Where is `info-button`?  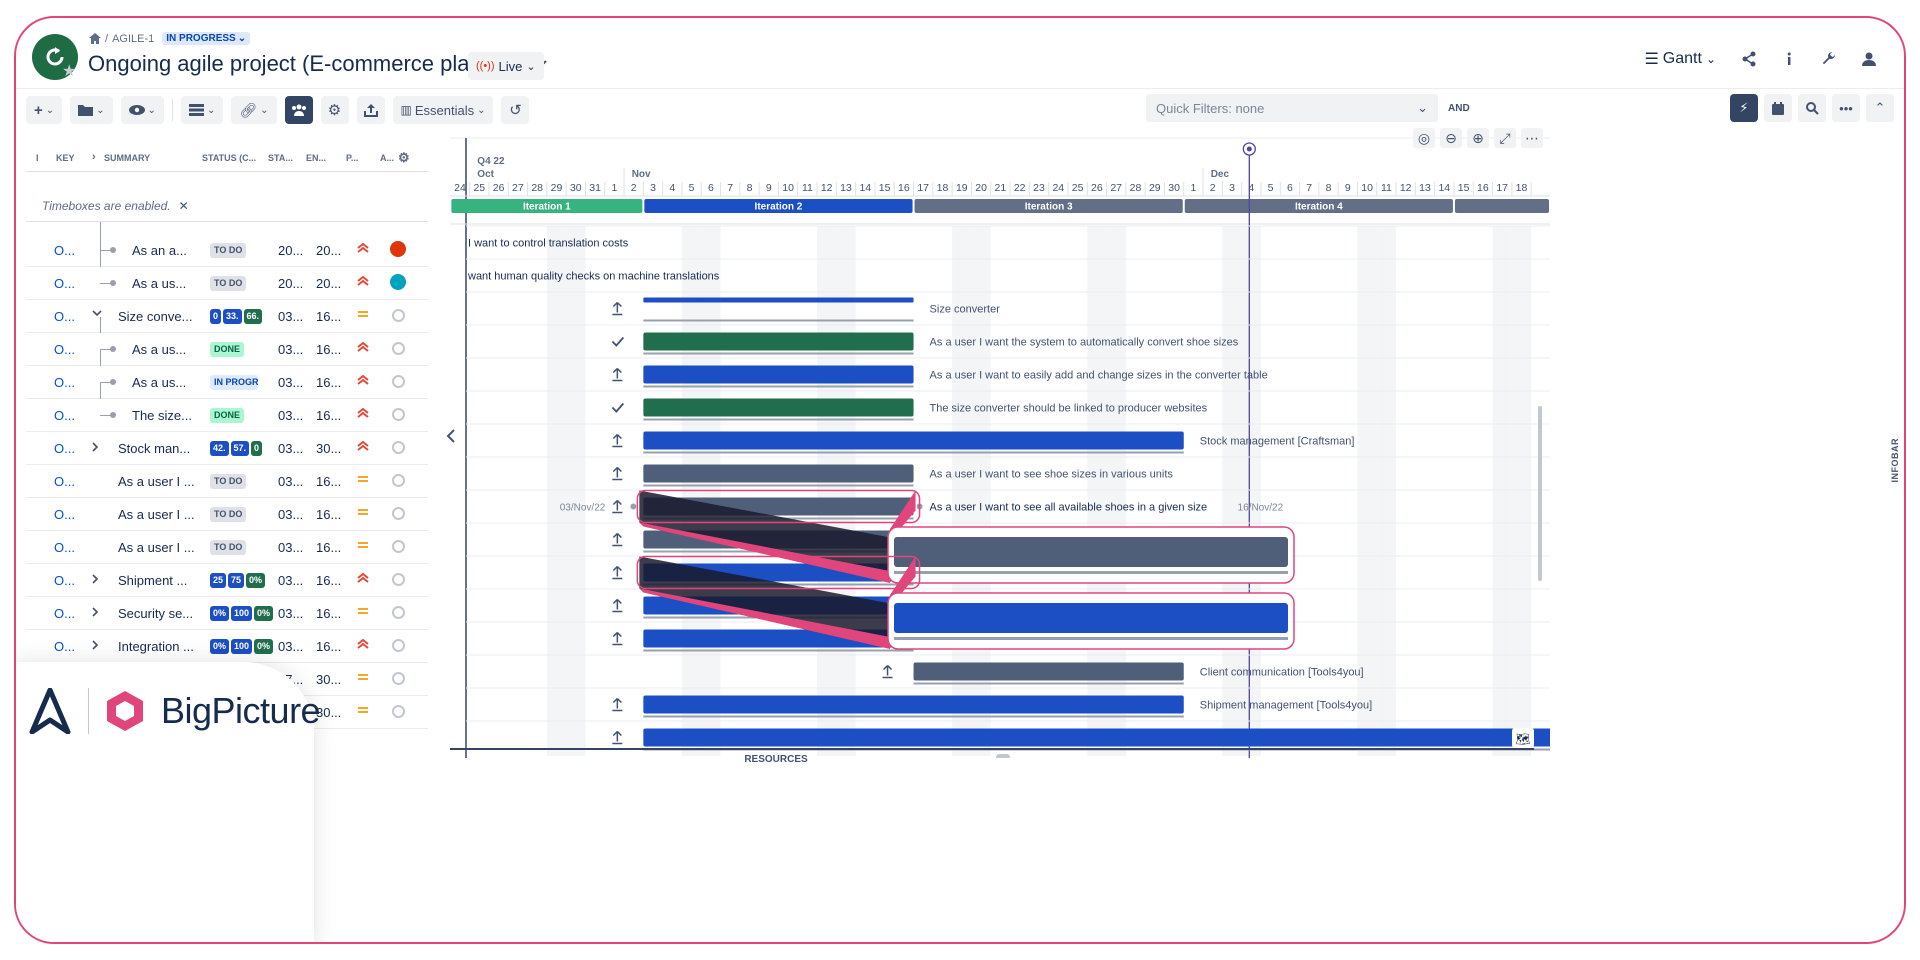
info-button is located at coordinates (1789, 59).